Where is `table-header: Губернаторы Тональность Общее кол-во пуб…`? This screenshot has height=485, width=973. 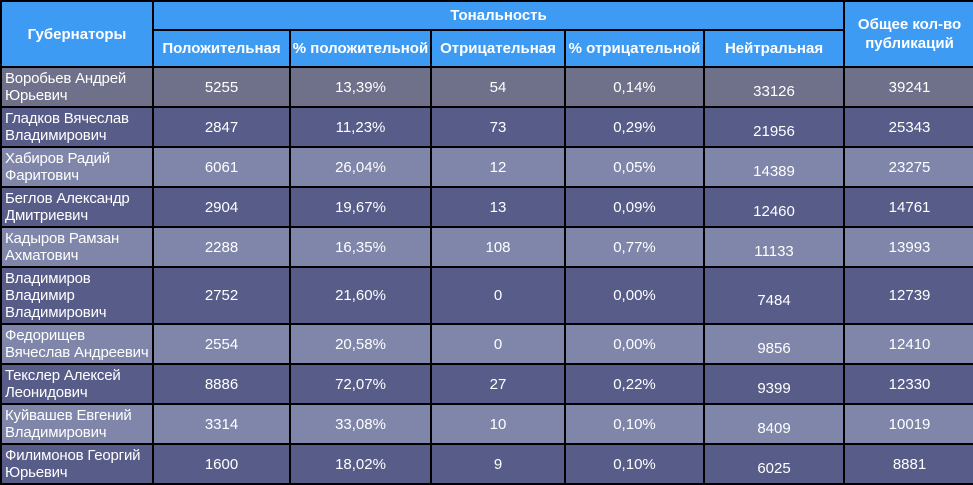 table-header: Губернаторы Тональность Общее кол-во пуб… is located at coordinates (486, 34).